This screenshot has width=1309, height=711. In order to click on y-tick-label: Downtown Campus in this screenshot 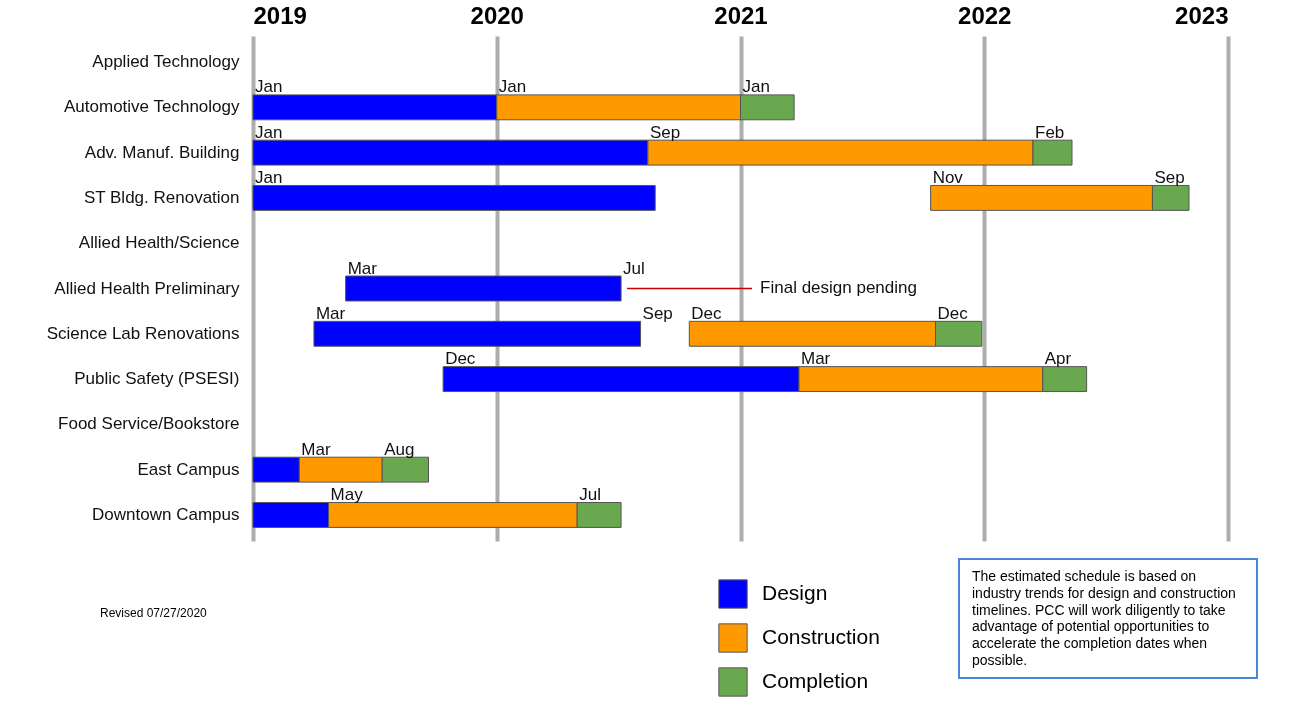, I will do `click(166, 514)`.